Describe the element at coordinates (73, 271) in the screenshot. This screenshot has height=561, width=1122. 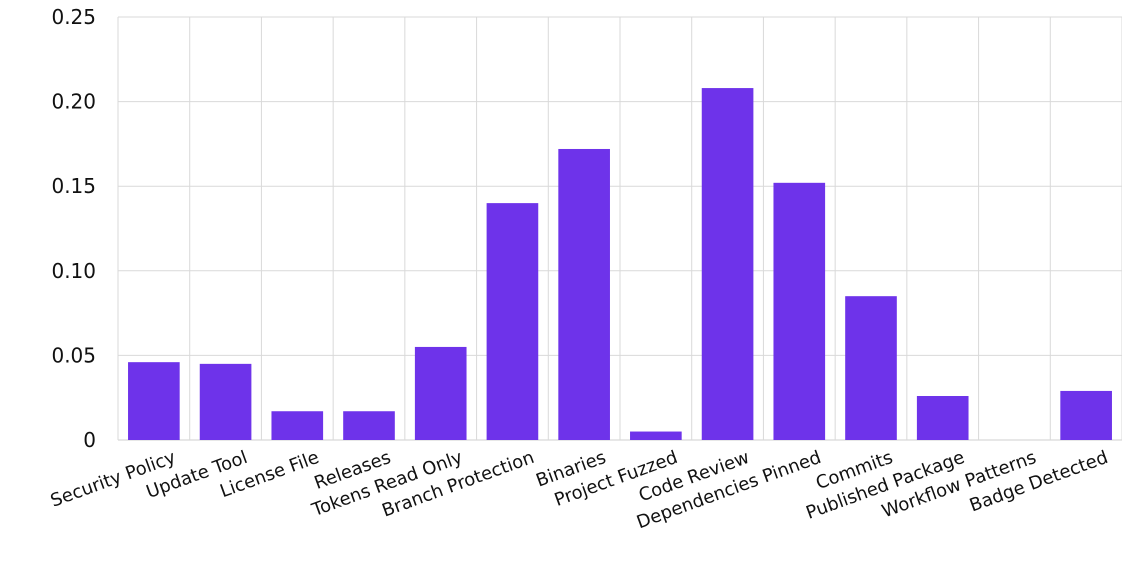
I see `y-tick-label: 0.10` at that location.